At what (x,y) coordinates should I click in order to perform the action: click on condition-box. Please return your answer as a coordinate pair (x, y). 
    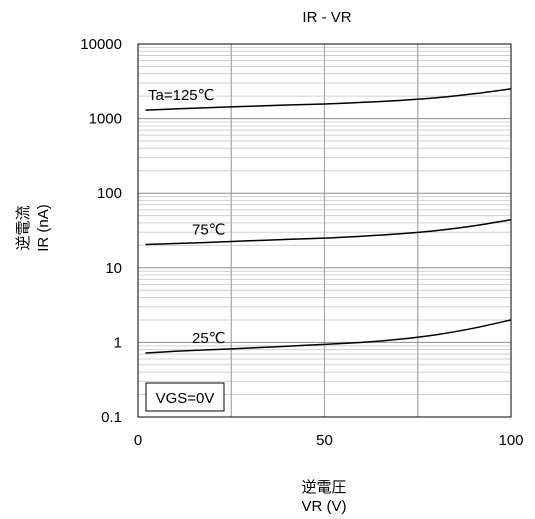
    Looking at the image, I should click on (185, 397).